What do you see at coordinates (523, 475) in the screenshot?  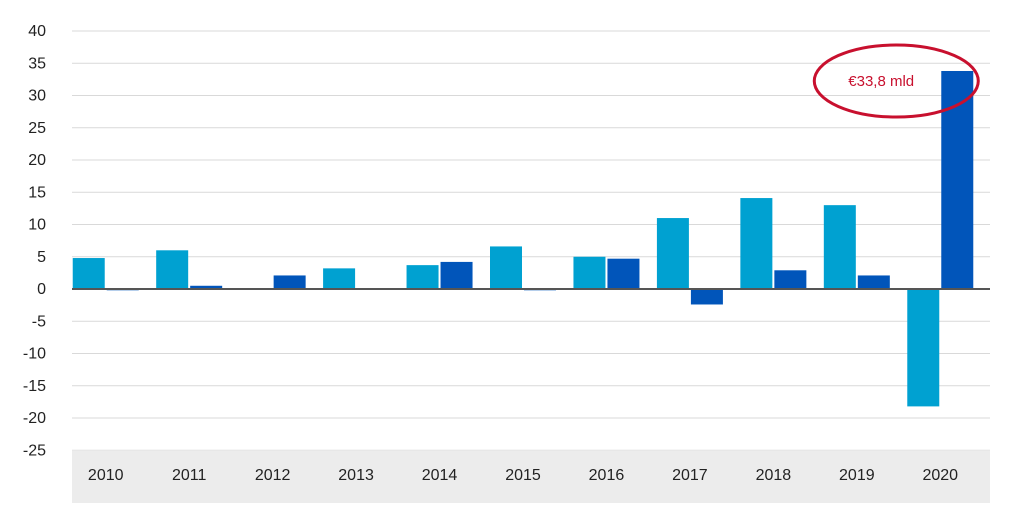 I see `x-tick-label: 2015` at bounding box center [523, 475].